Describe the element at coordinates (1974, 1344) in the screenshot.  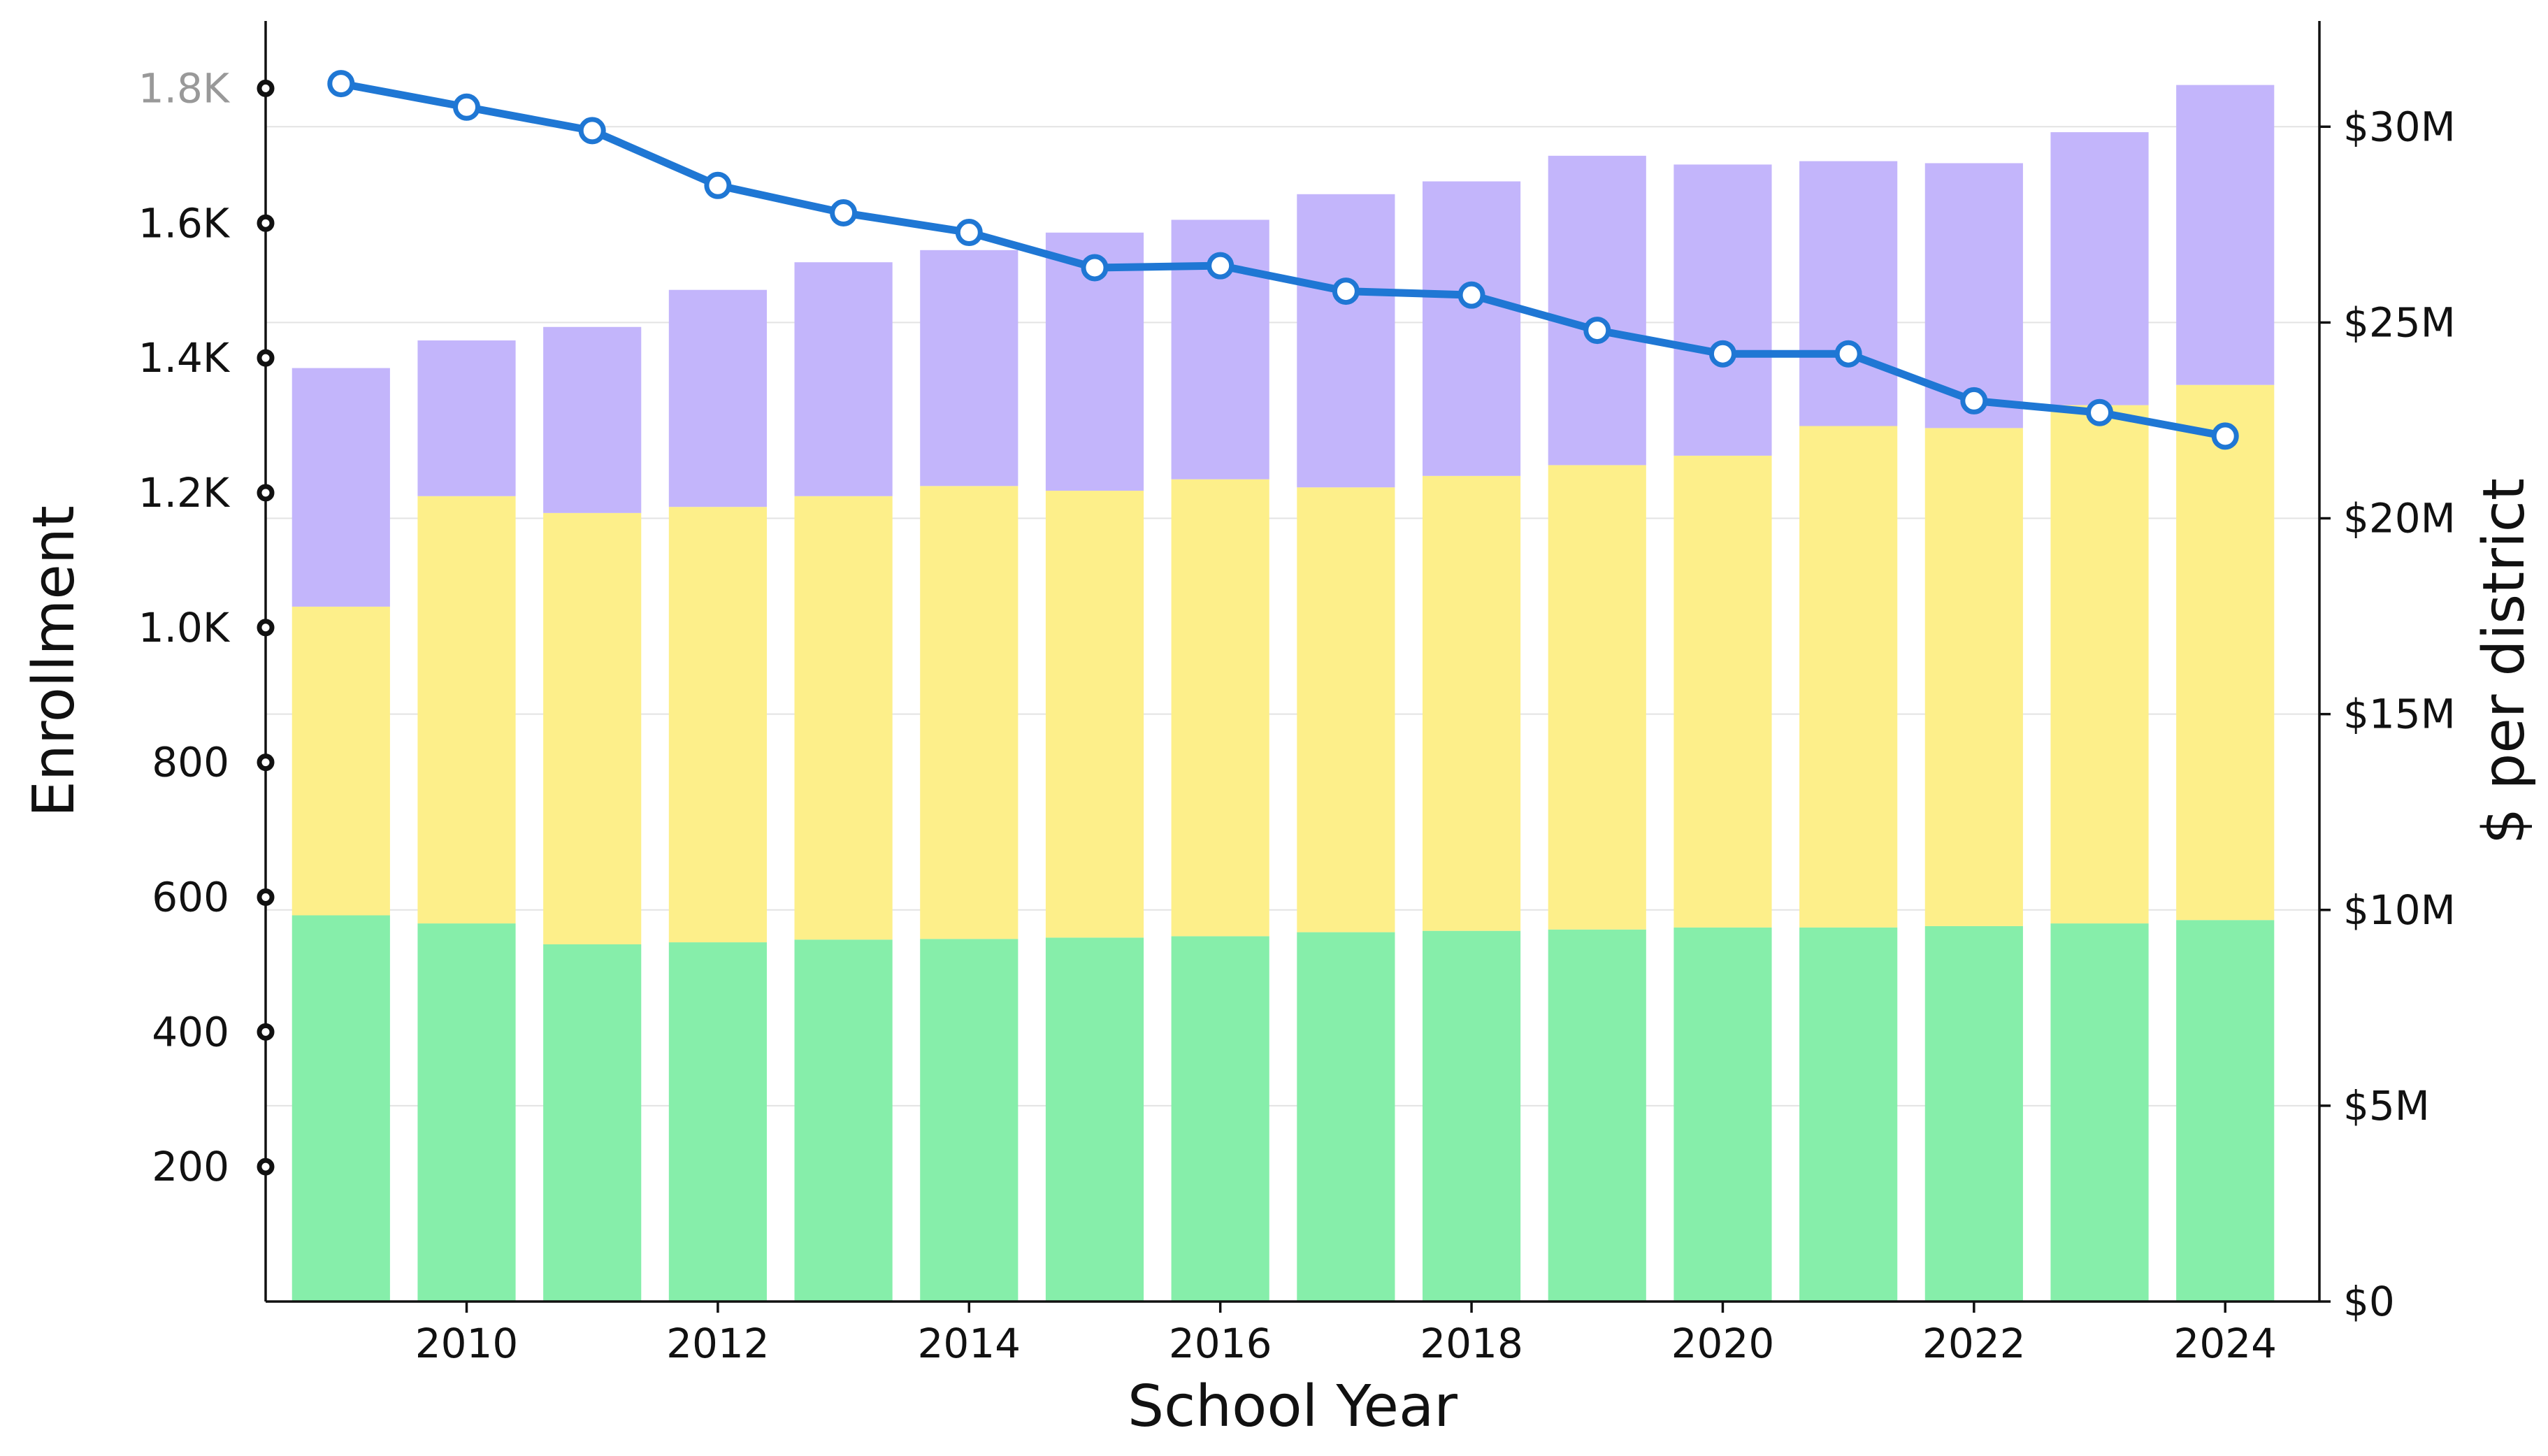
I see `x-tick-label: 2022` at that location.